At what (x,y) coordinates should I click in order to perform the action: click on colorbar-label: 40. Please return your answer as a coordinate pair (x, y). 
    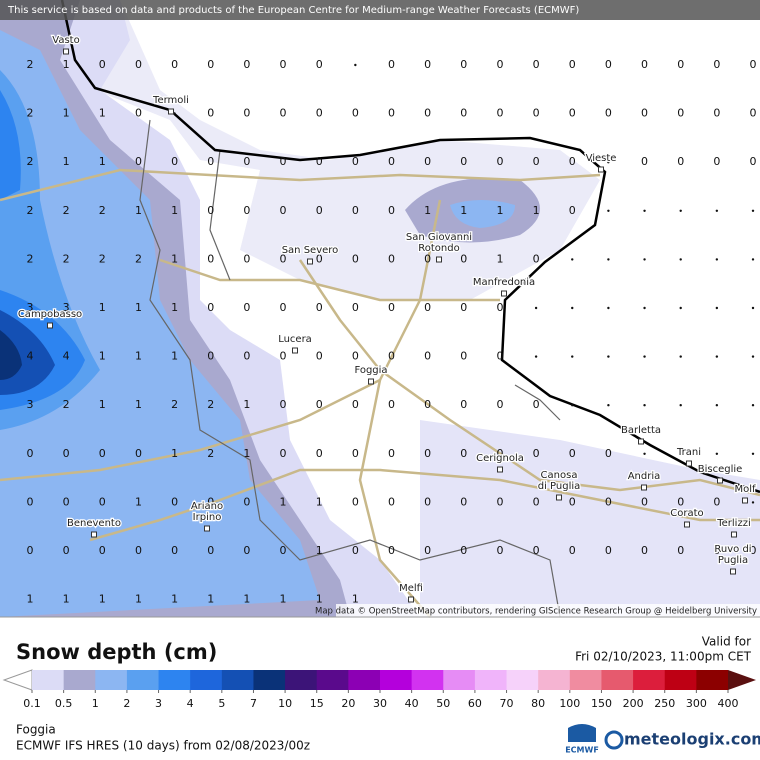
    Looking at the image, I should click on (412, 703).